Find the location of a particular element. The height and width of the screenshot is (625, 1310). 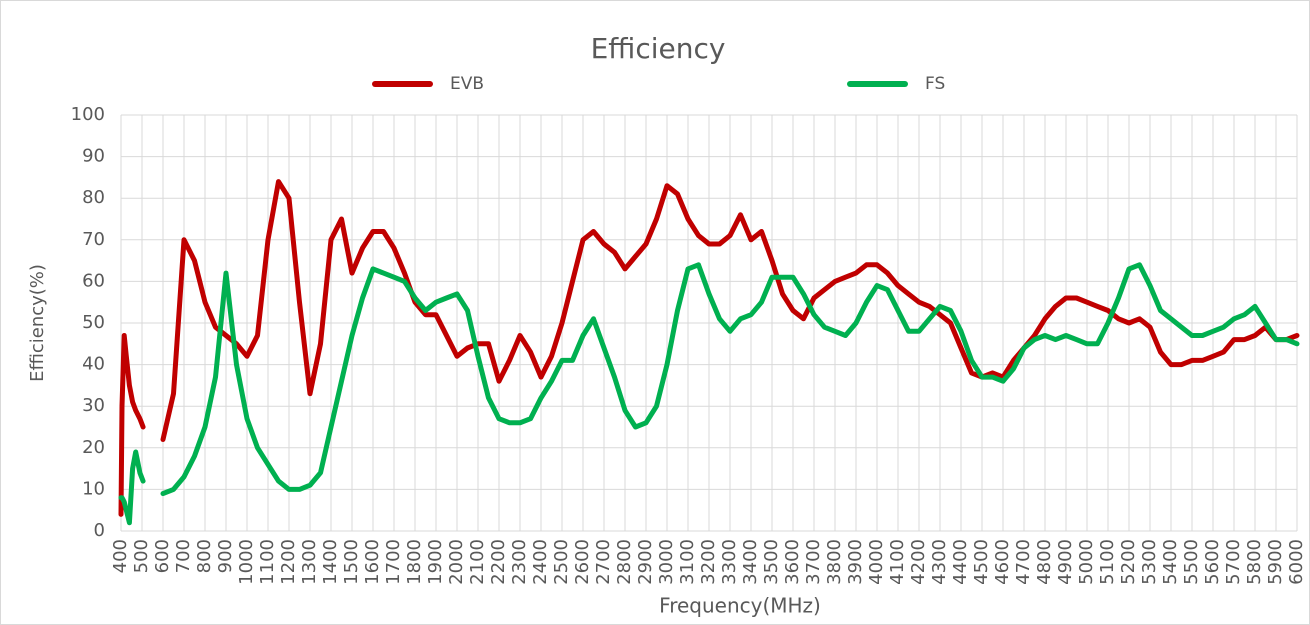

x-tick-label: 2300 is located at coordinates (519, 562).